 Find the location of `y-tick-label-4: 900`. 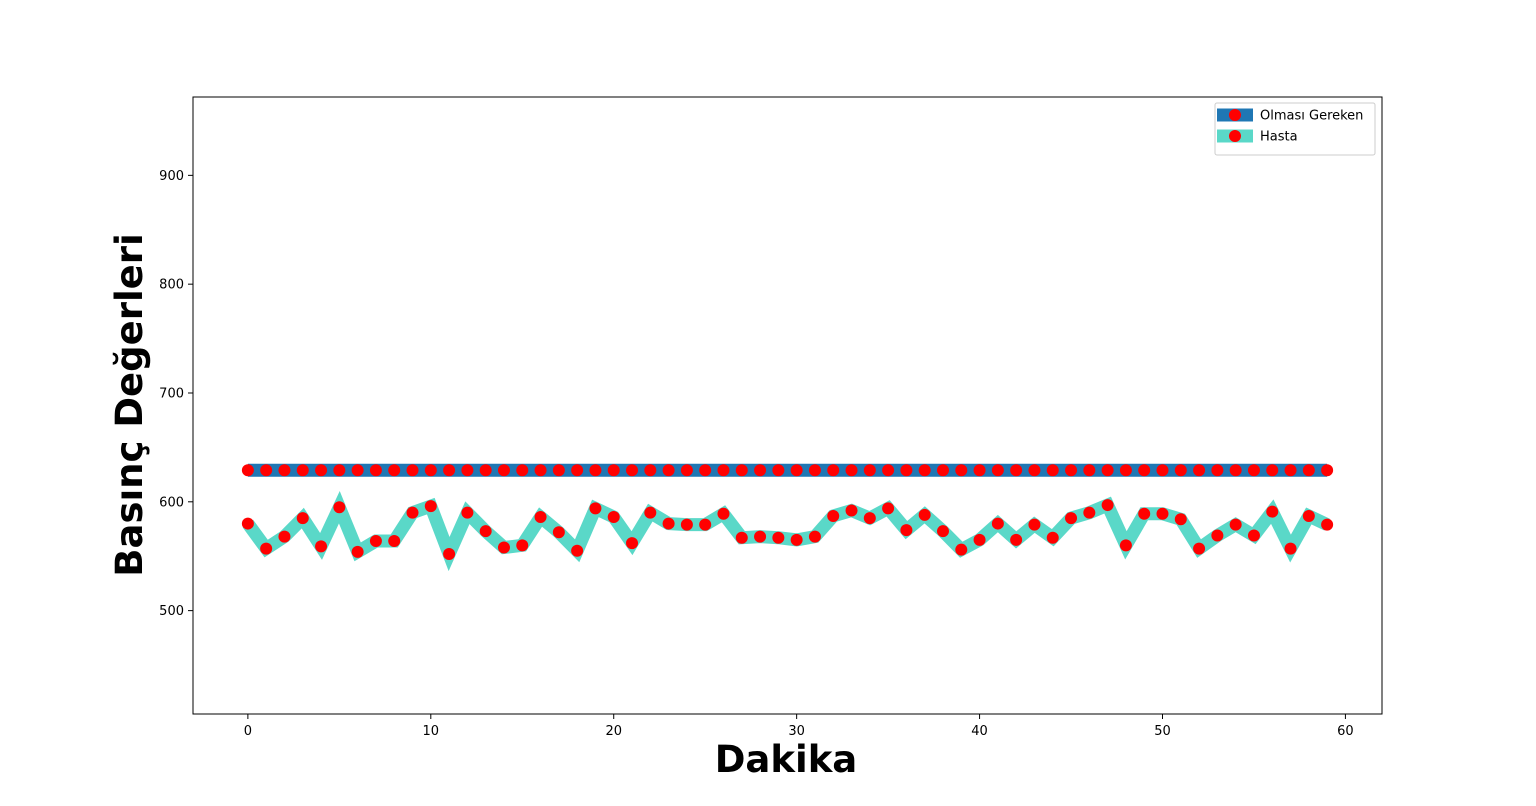

y-tick-label-4: 900 is located at coordinates (171, 176).